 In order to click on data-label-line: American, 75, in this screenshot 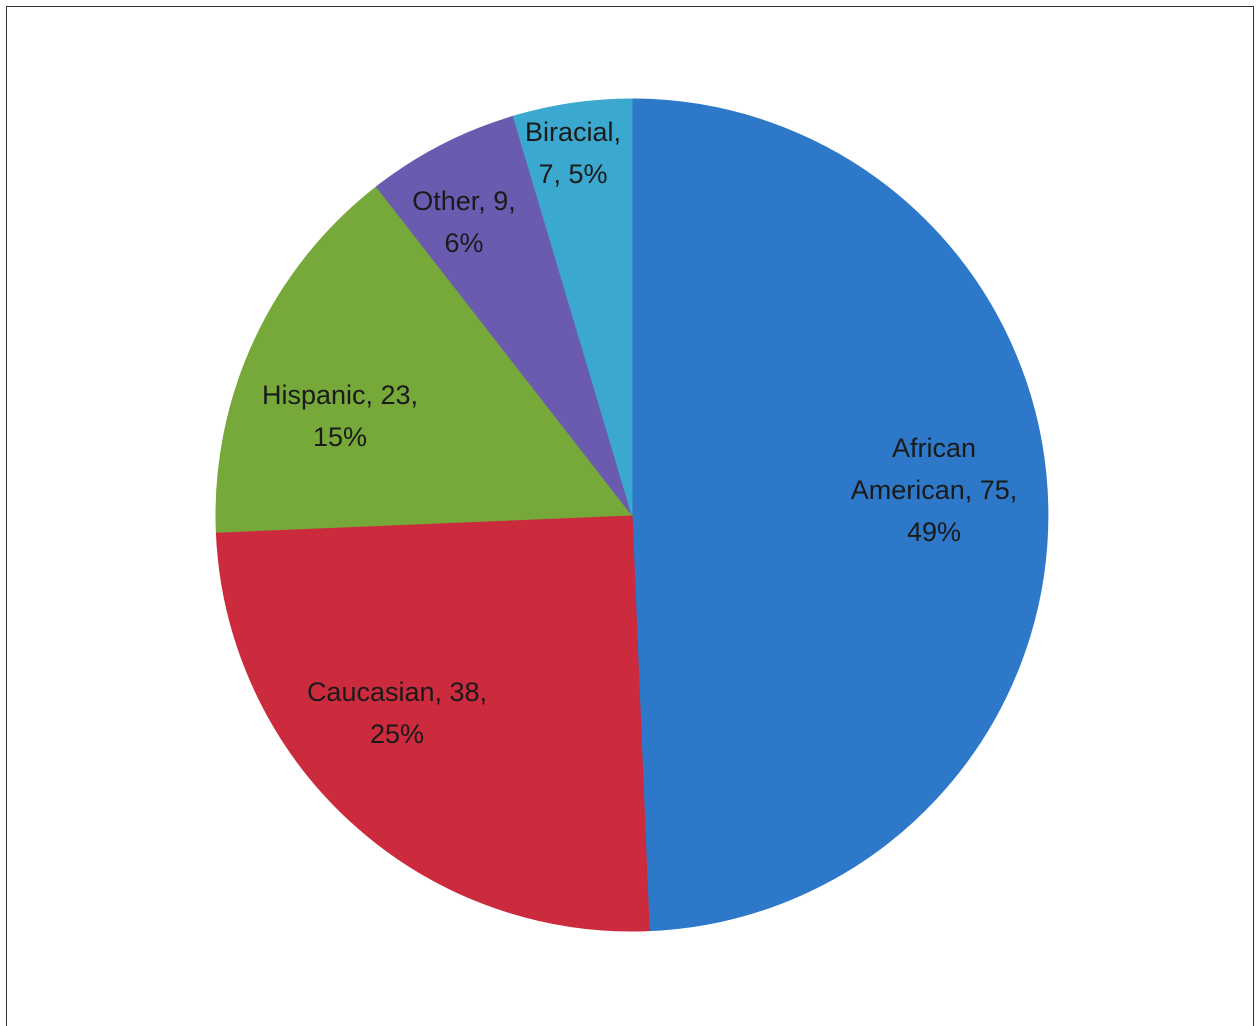, I will do `click(934, 490)`.